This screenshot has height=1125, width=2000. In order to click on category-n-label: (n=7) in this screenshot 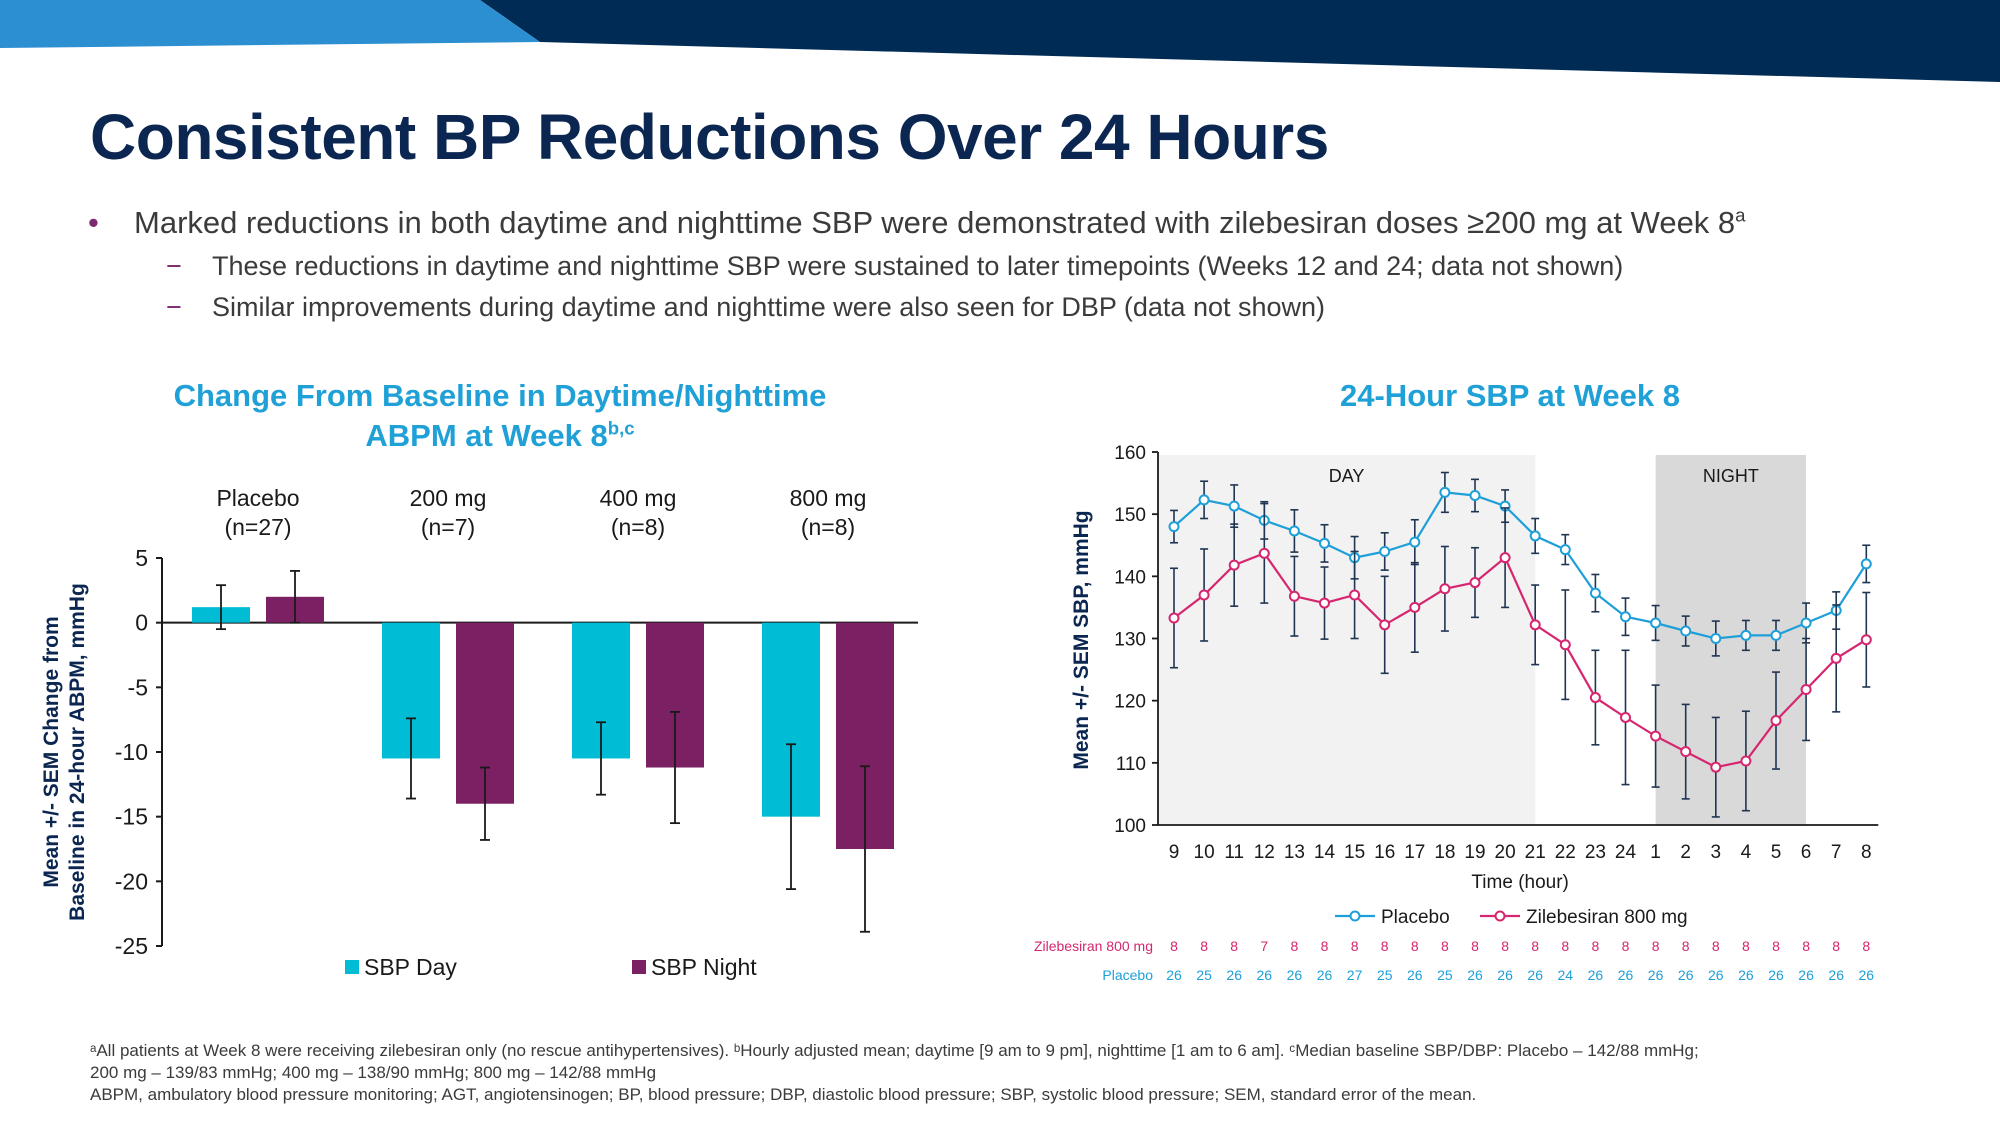, I will do `click(448, 527)`.